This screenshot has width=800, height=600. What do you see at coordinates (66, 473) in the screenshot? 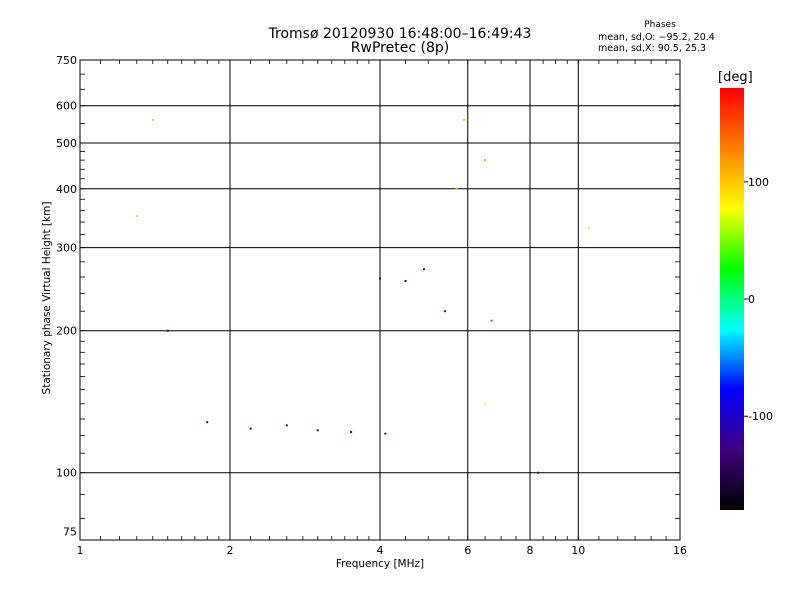
I see `y-tick-label: 100` at bounding box center [66, 473].